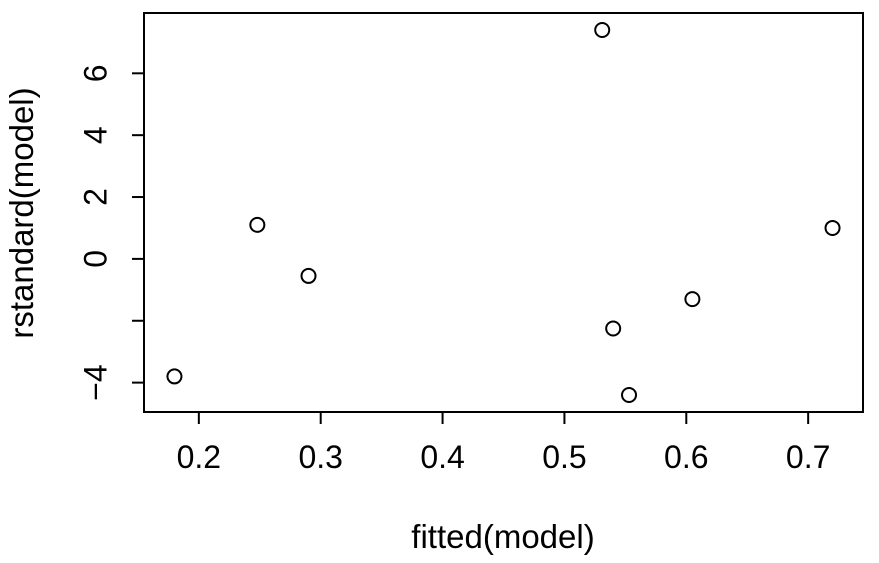  Describe the element at coordinates (199, 457) in the screenshot. I see `x-tick-label: 0.2` at that location.